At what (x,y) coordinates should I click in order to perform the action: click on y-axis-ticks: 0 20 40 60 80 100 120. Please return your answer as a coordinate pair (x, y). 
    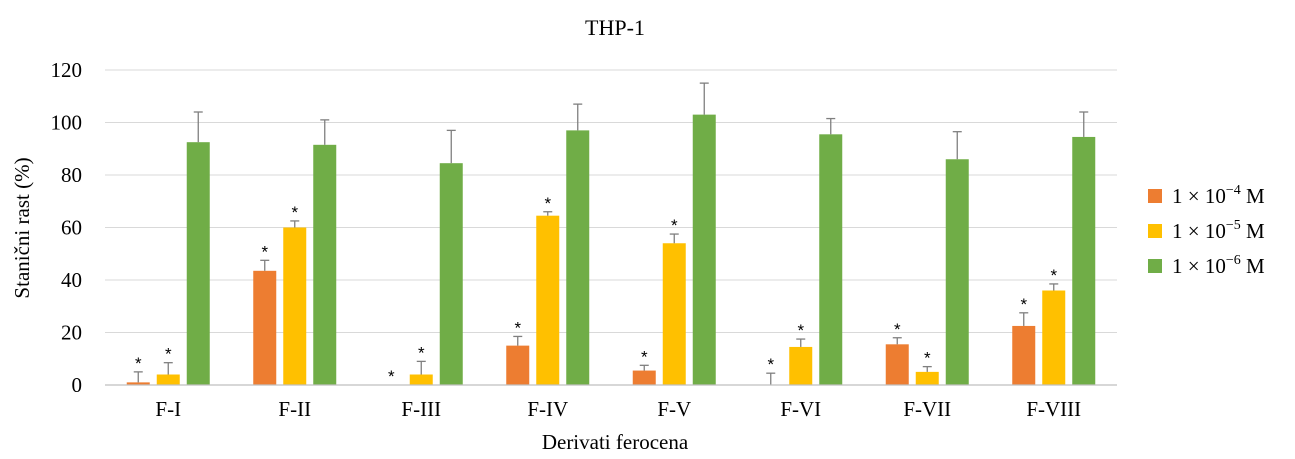
    Looking at the image, I should click on (67, 227).